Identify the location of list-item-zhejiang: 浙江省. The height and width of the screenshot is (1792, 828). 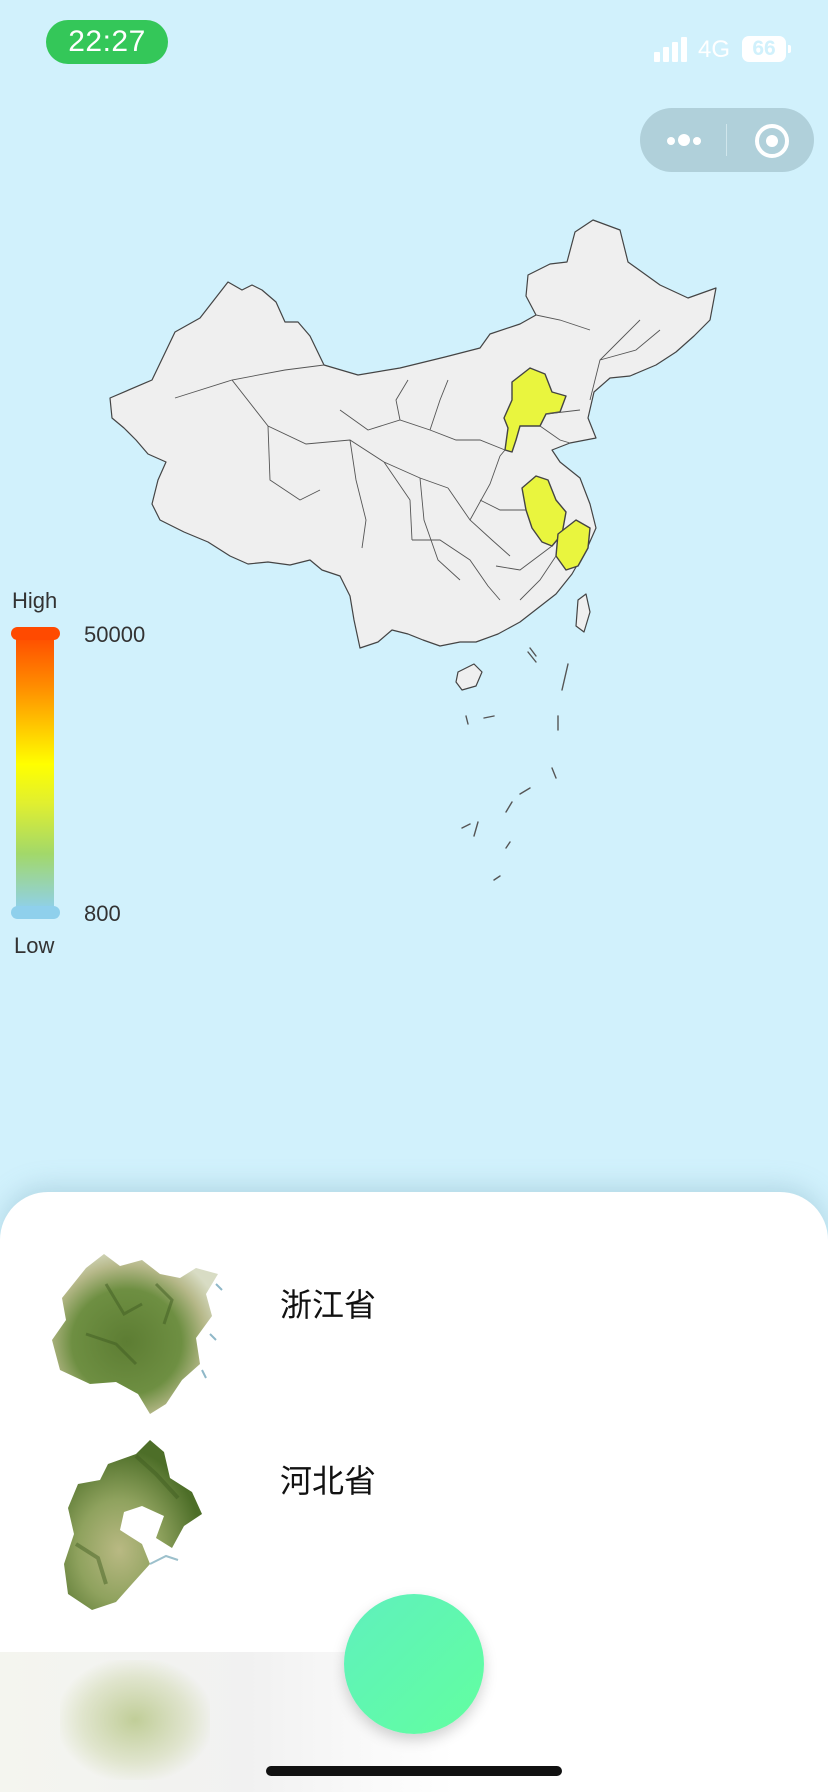
(414, 1339).